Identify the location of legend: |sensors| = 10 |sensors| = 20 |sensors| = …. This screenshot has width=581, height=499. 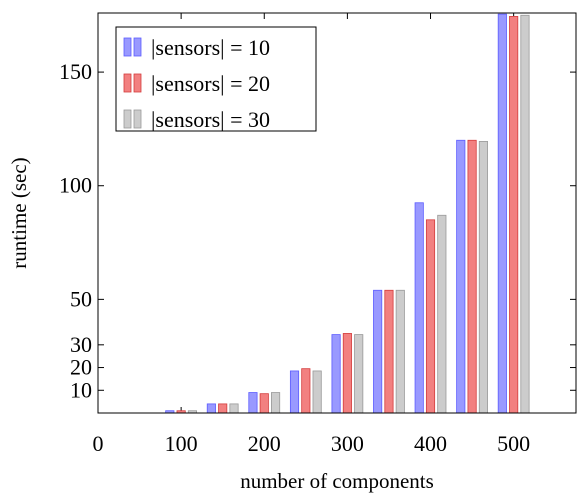
(216, 79).